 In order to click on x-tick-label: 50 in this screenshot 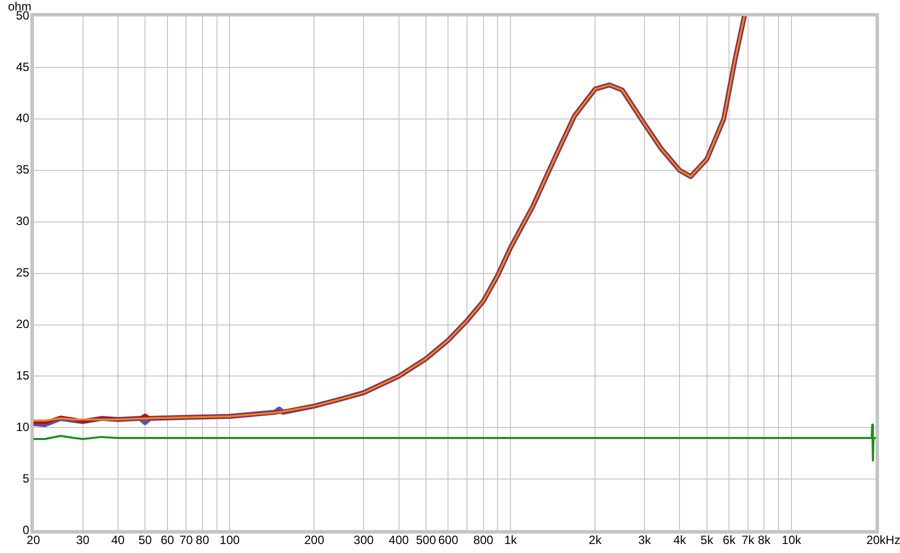, I will do `click(145, 540)`.